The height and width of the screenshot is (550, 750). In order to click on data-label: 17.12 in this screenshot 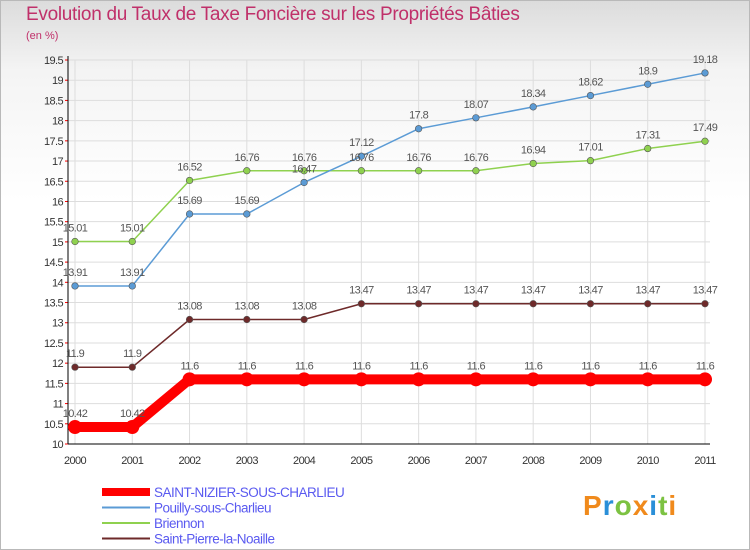, I will do `click(361, 143)`.